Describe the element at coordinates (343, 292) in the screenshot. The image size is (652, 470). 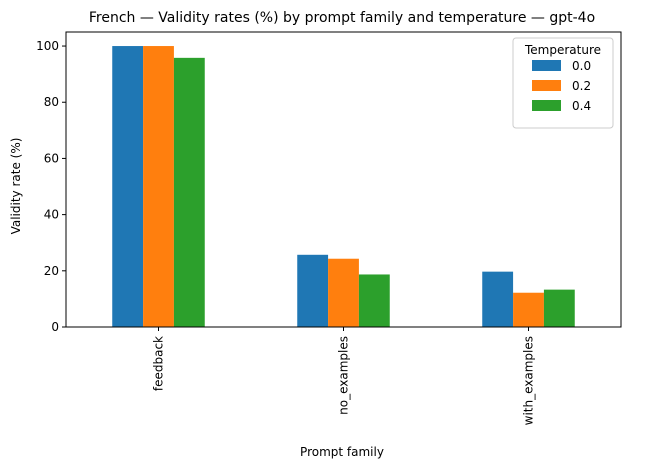
I see `bar-no_examples-0.2` at that location.